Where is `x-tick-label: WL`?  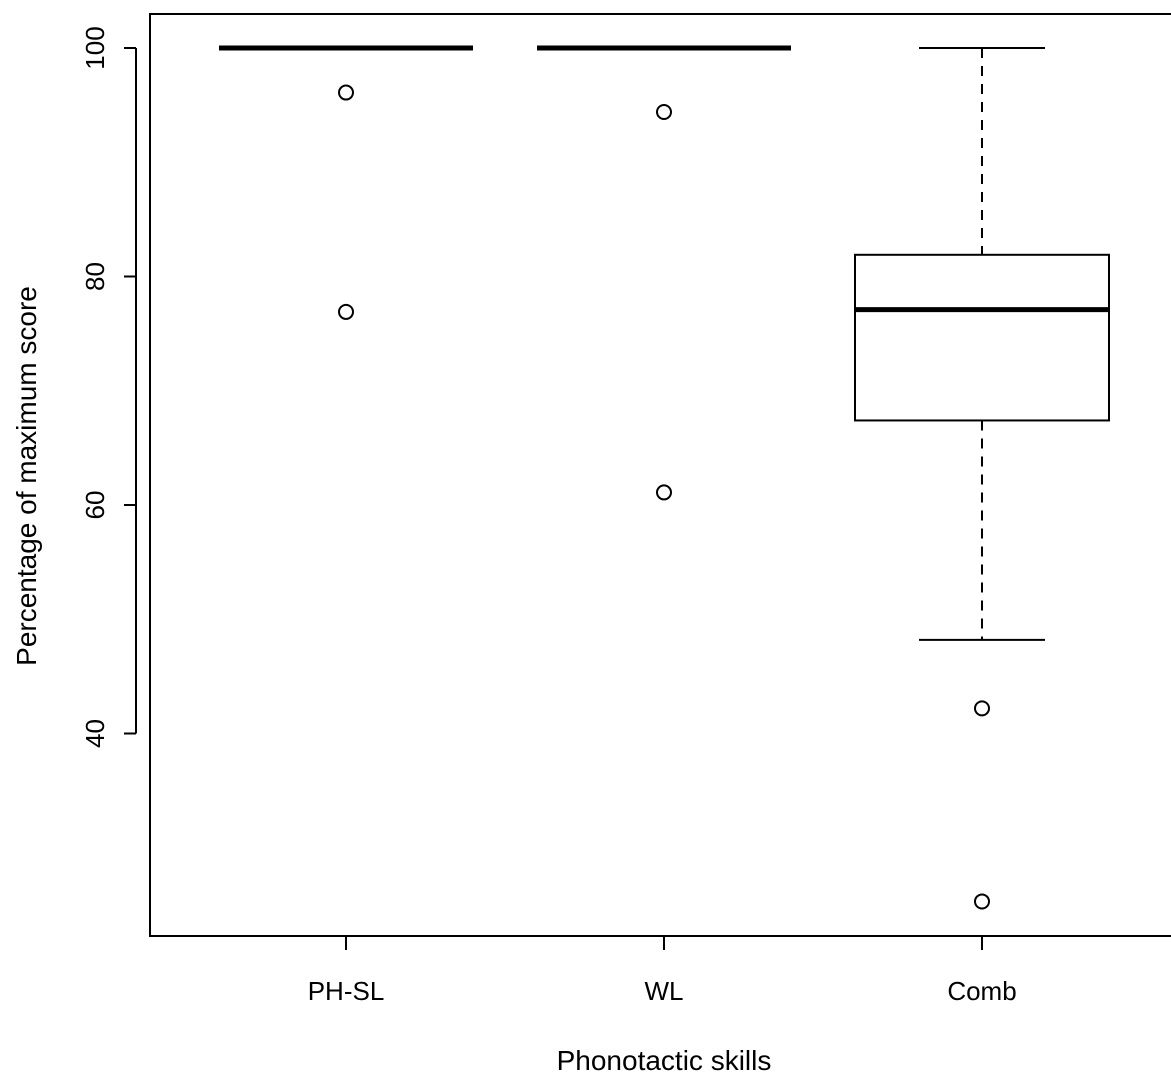 x-tick-label: WL is located at coordinates (664, 991).